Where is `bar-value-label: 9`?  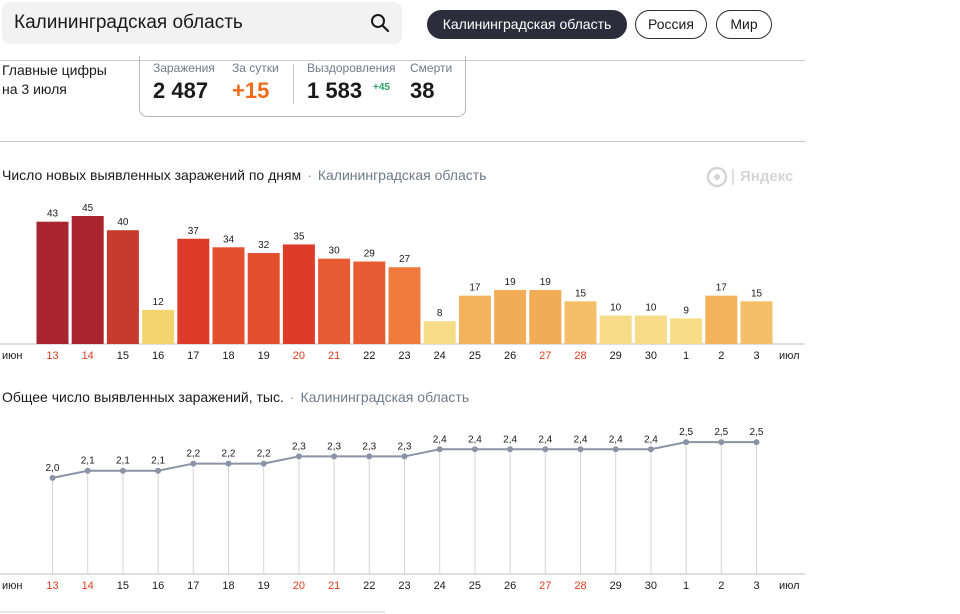
bar-value-label: 9 is located at coordinates (686, 310).